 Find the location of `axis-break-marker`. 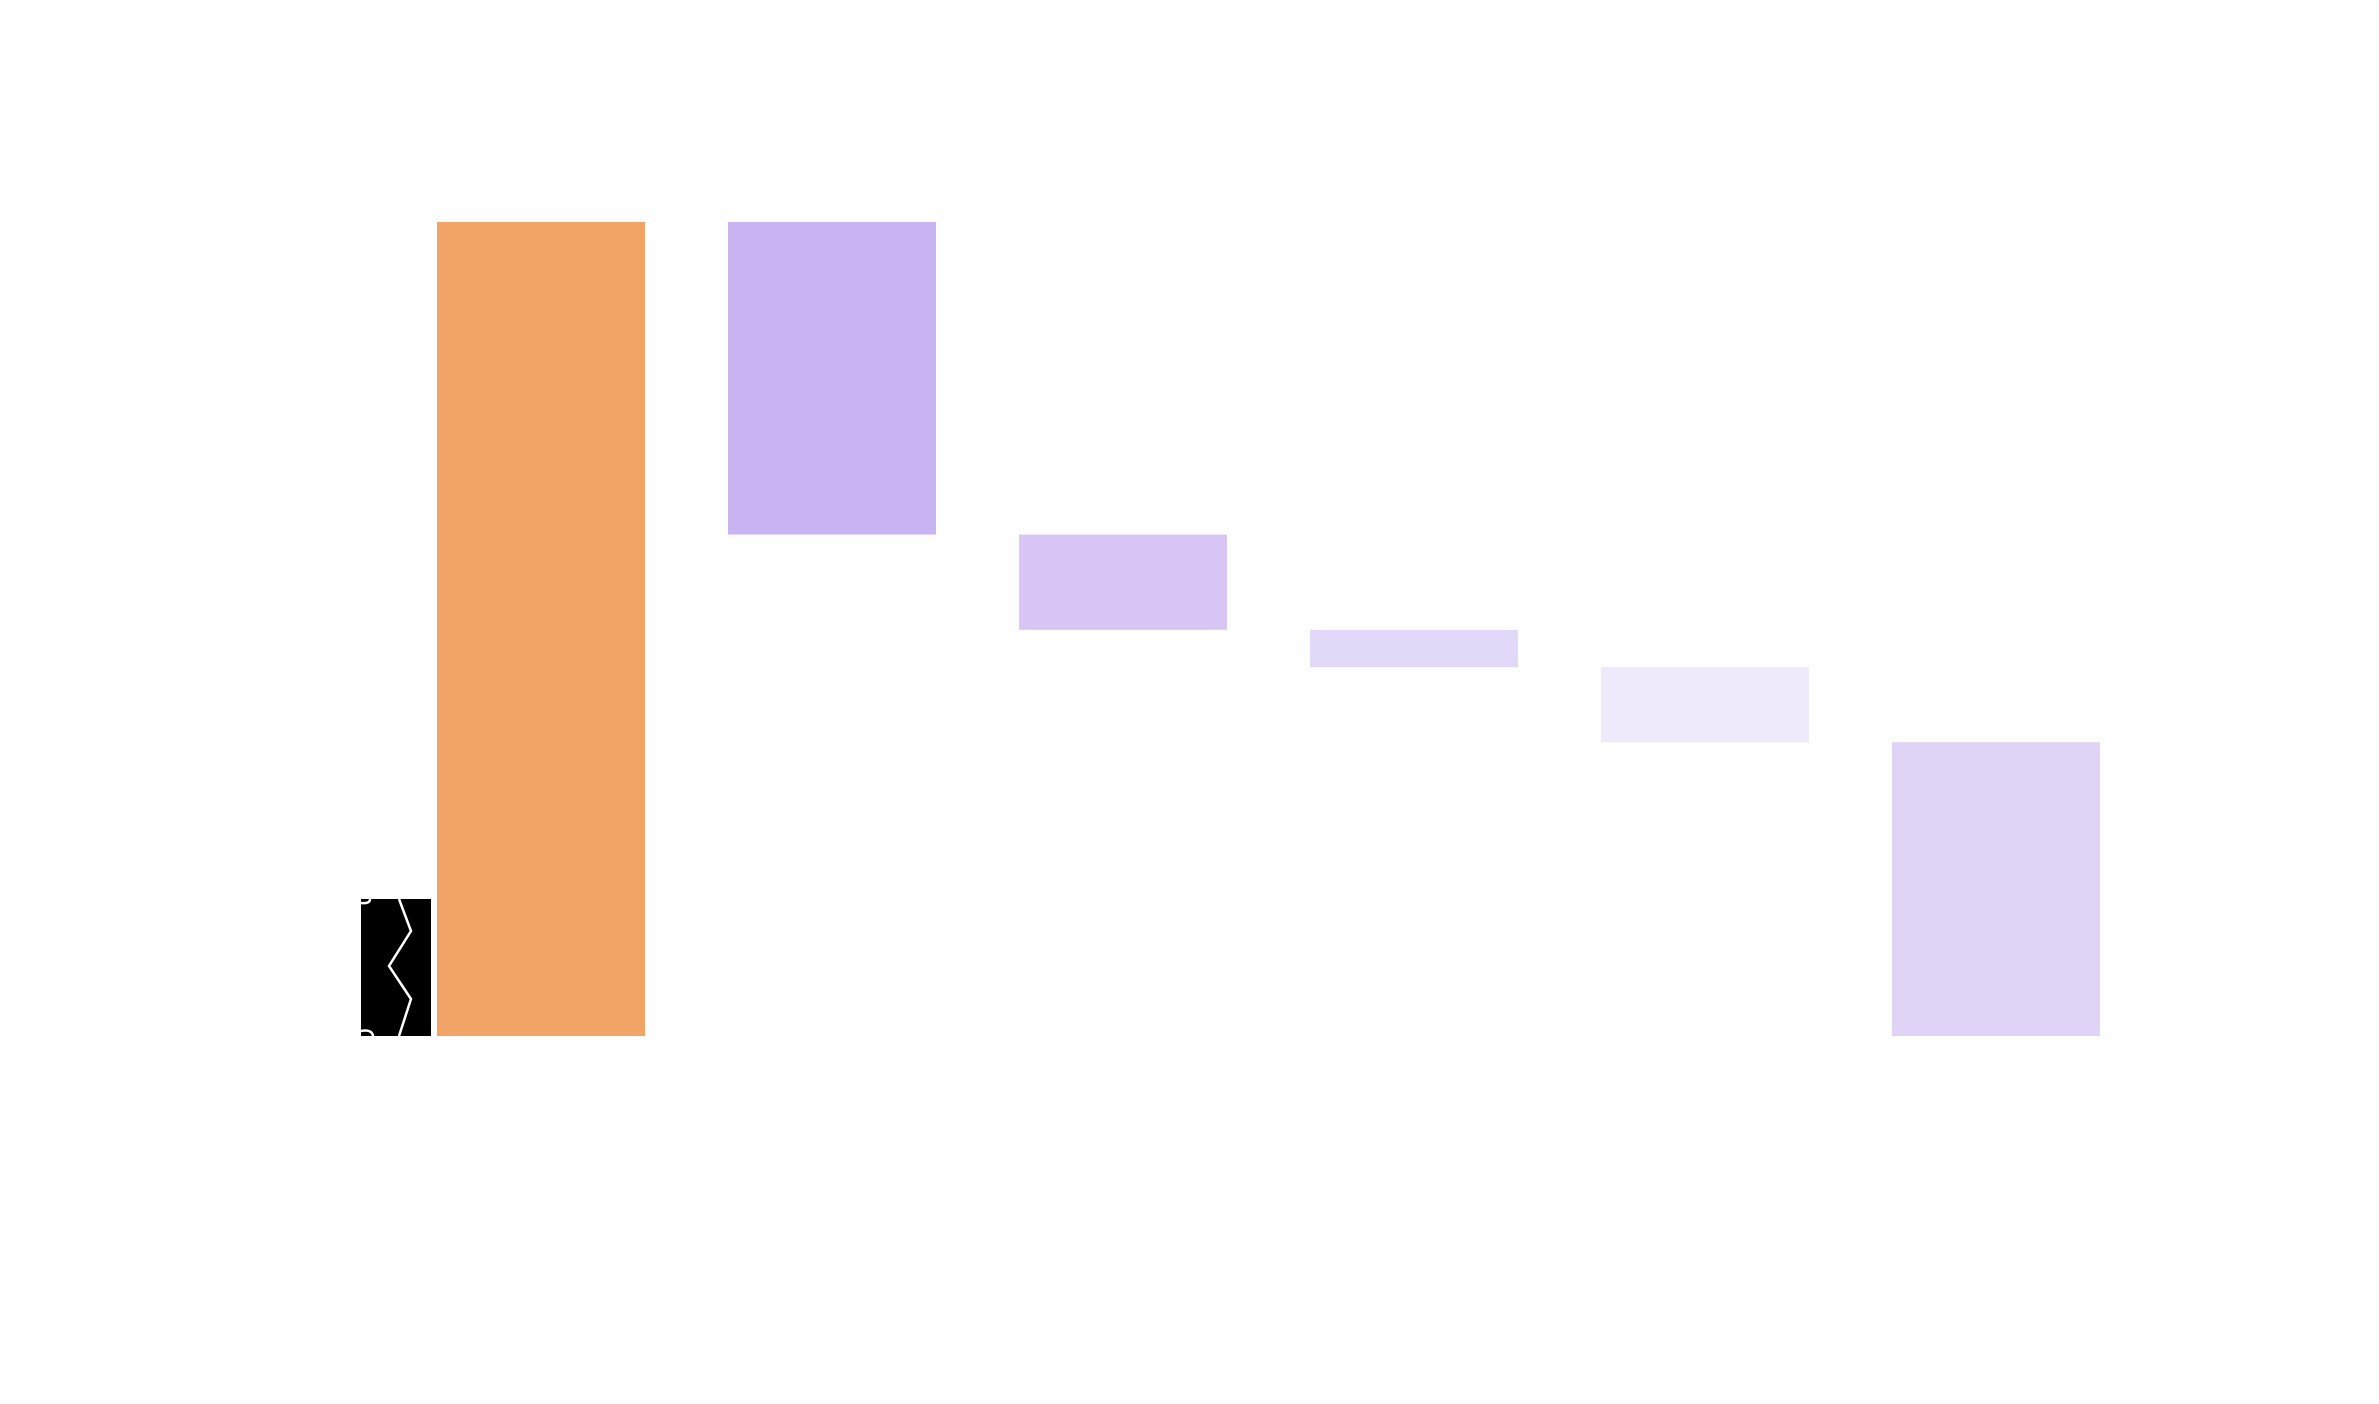

axis-break-marker is located at coordinates (395, 967).